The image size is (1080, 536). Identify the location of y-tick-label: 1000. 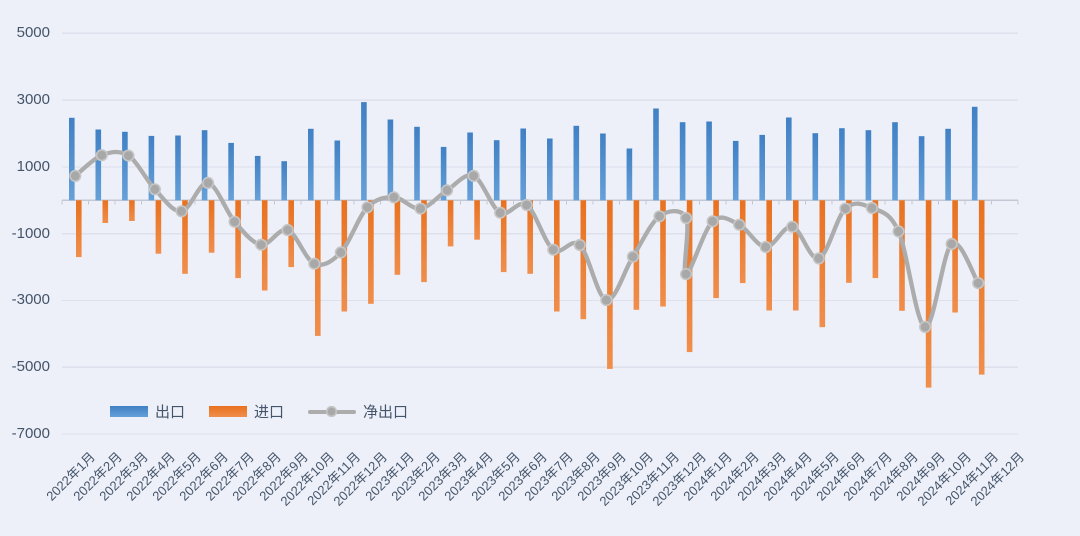
(33, 166).